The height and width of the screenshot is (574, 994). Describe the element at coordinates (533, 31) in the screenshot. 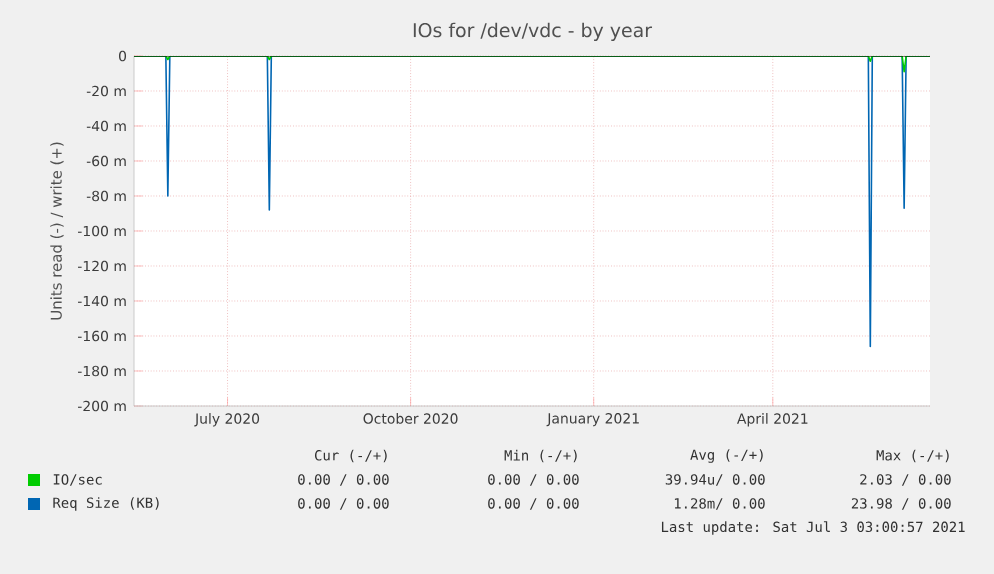

I see `chart-title: IOs for /dev/vdc - by year` at that location.